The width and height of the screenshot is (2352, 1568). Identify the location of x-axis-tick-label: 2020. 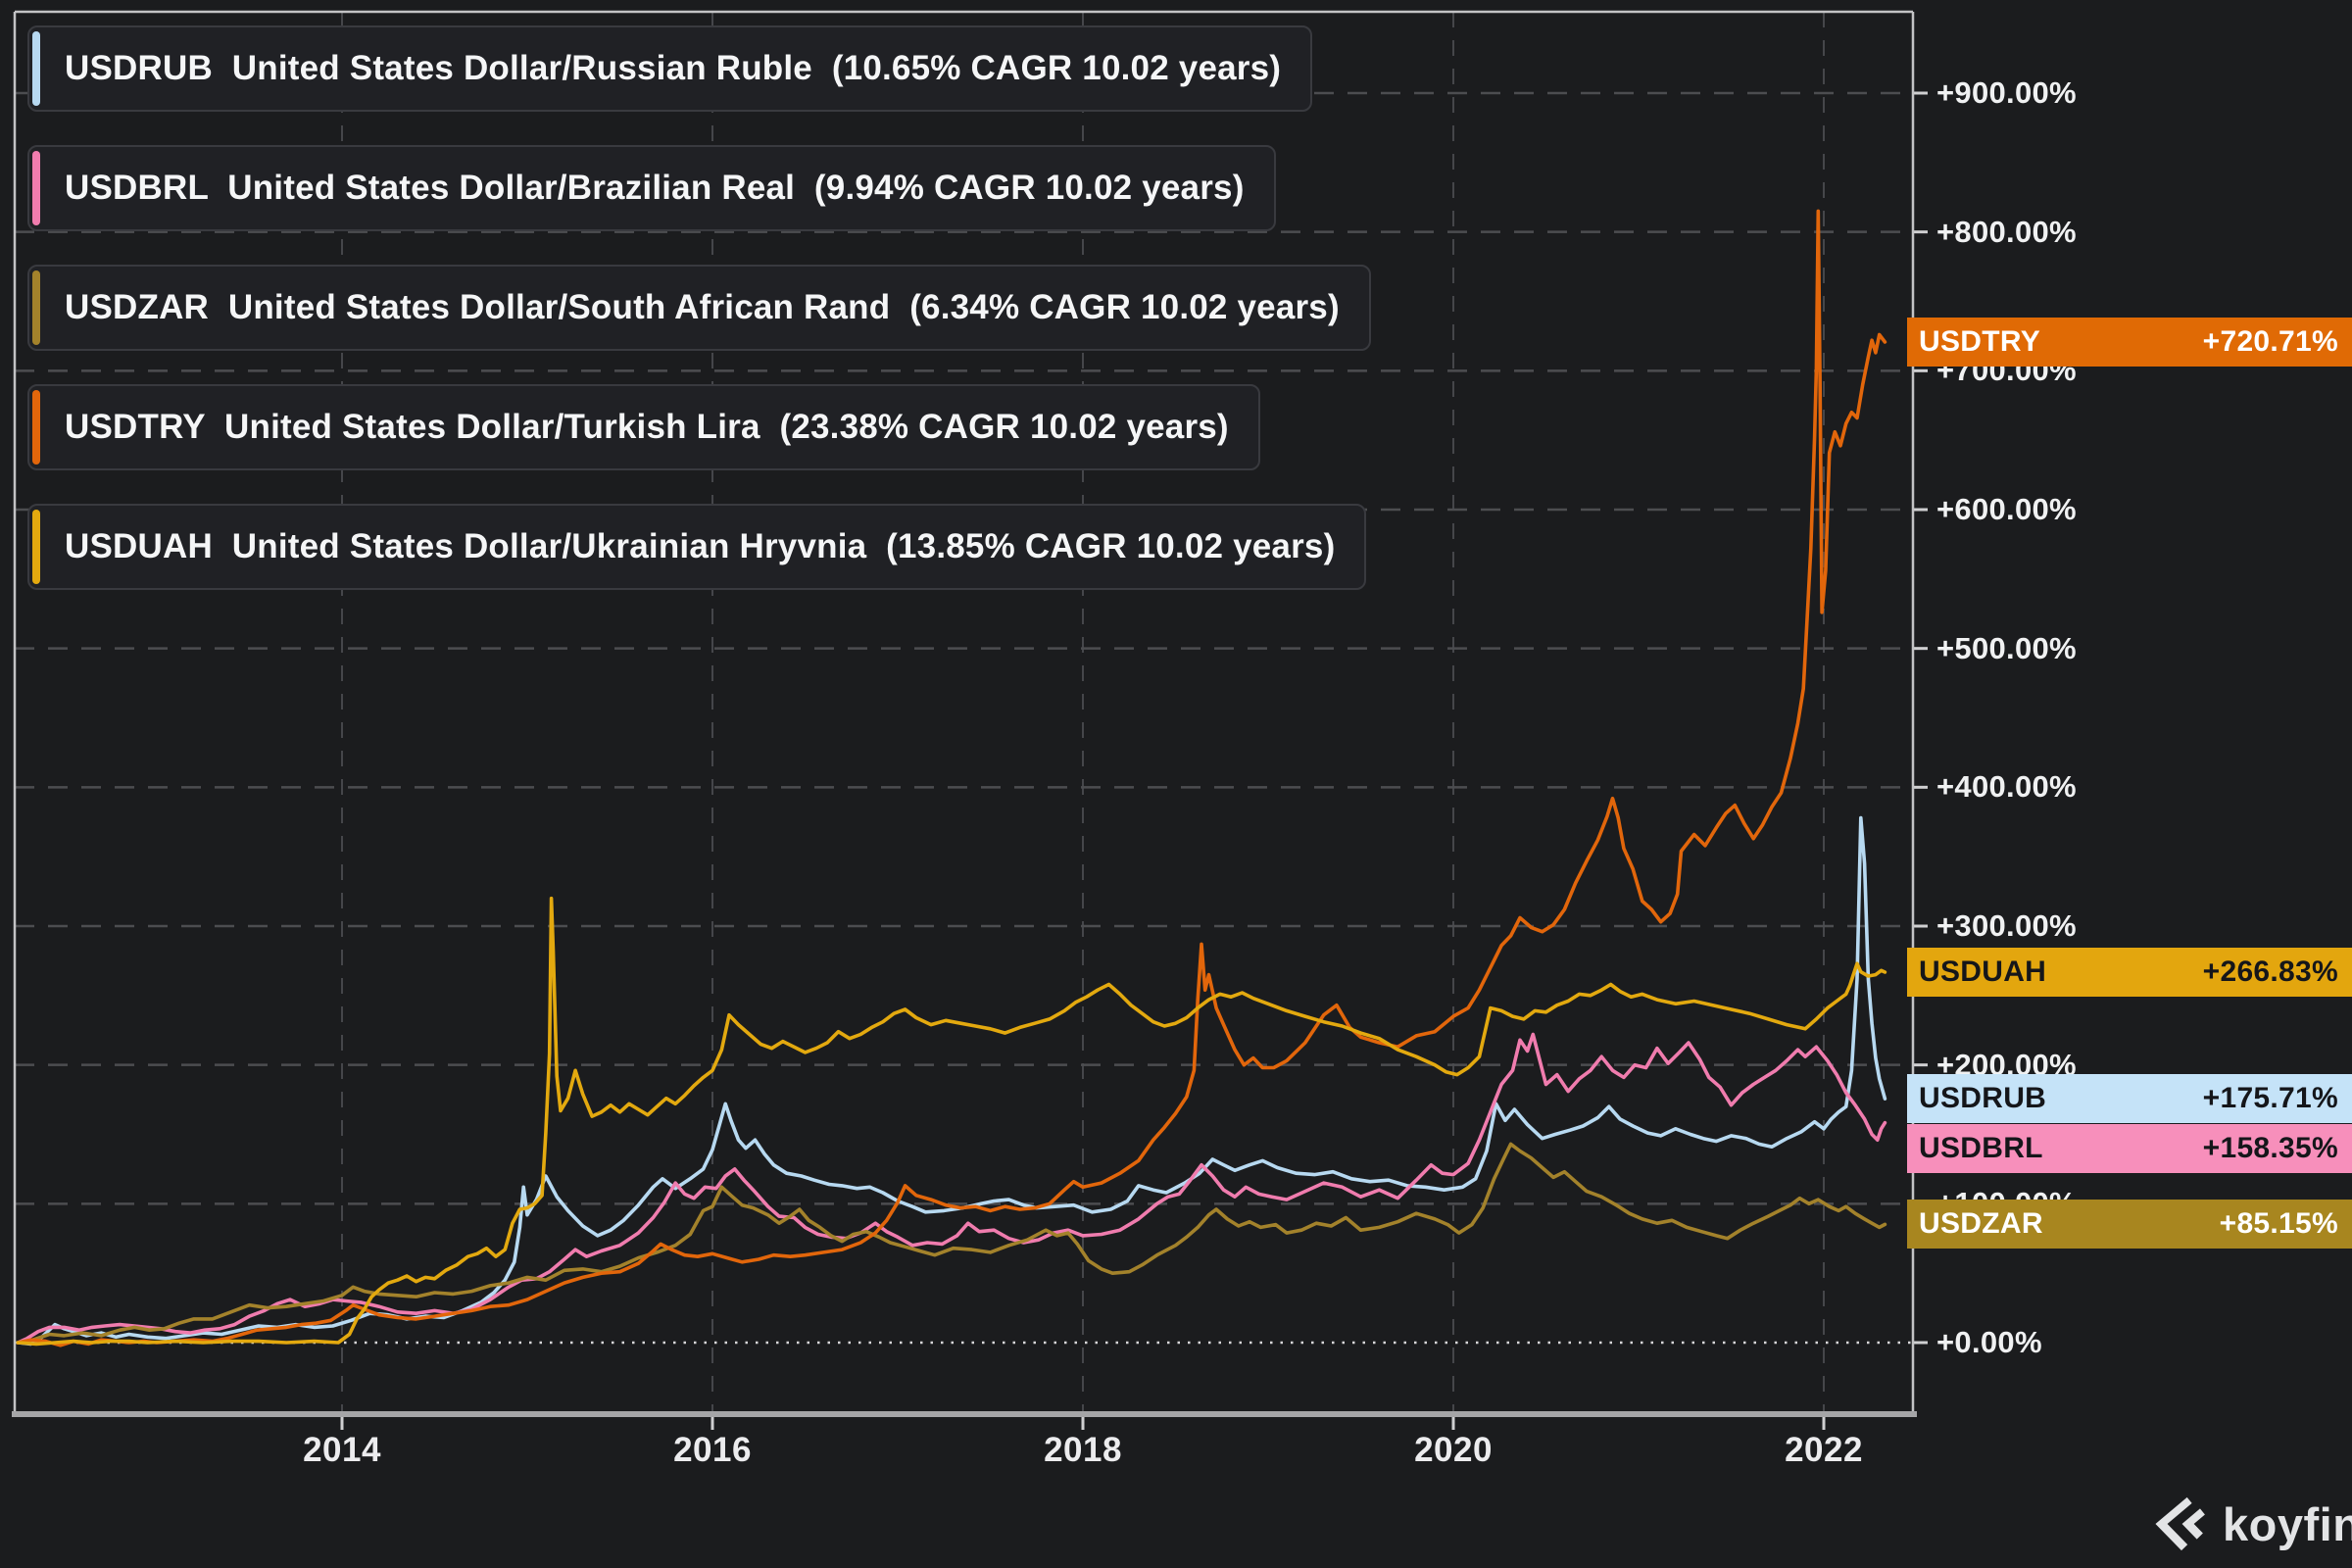
(1453, 1450).